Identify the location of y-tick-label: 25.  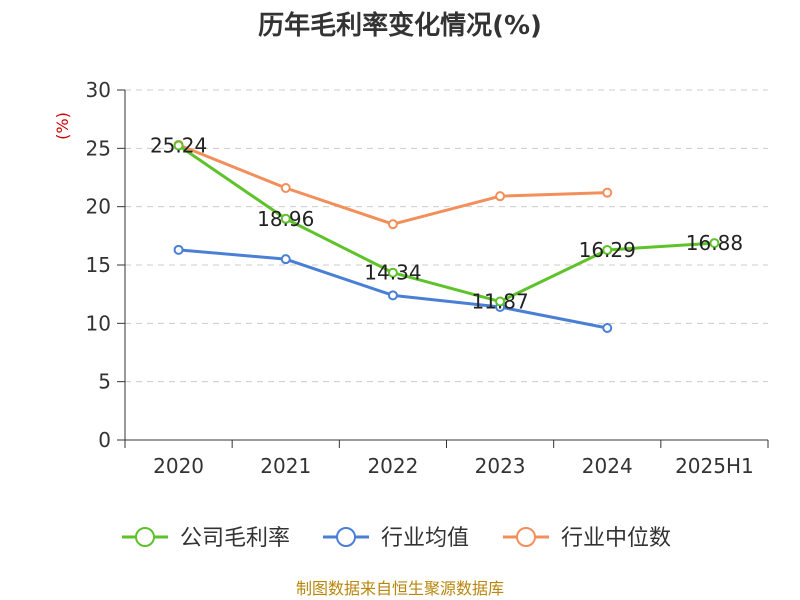
(98, 148).